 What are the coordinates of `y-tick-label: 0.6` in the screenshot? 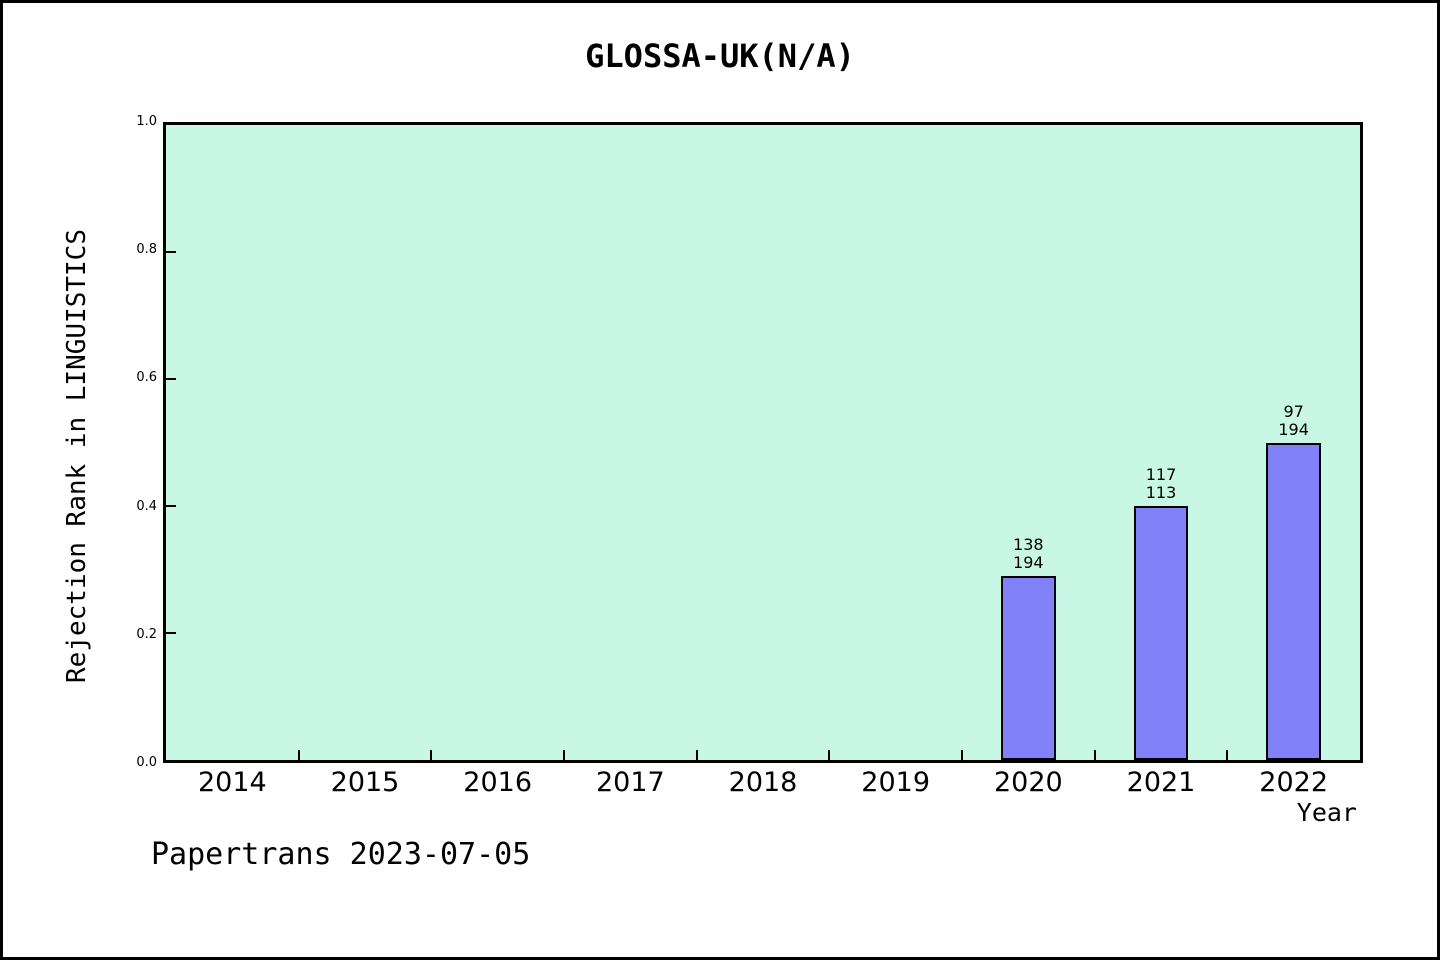 It's located at (146, 378).